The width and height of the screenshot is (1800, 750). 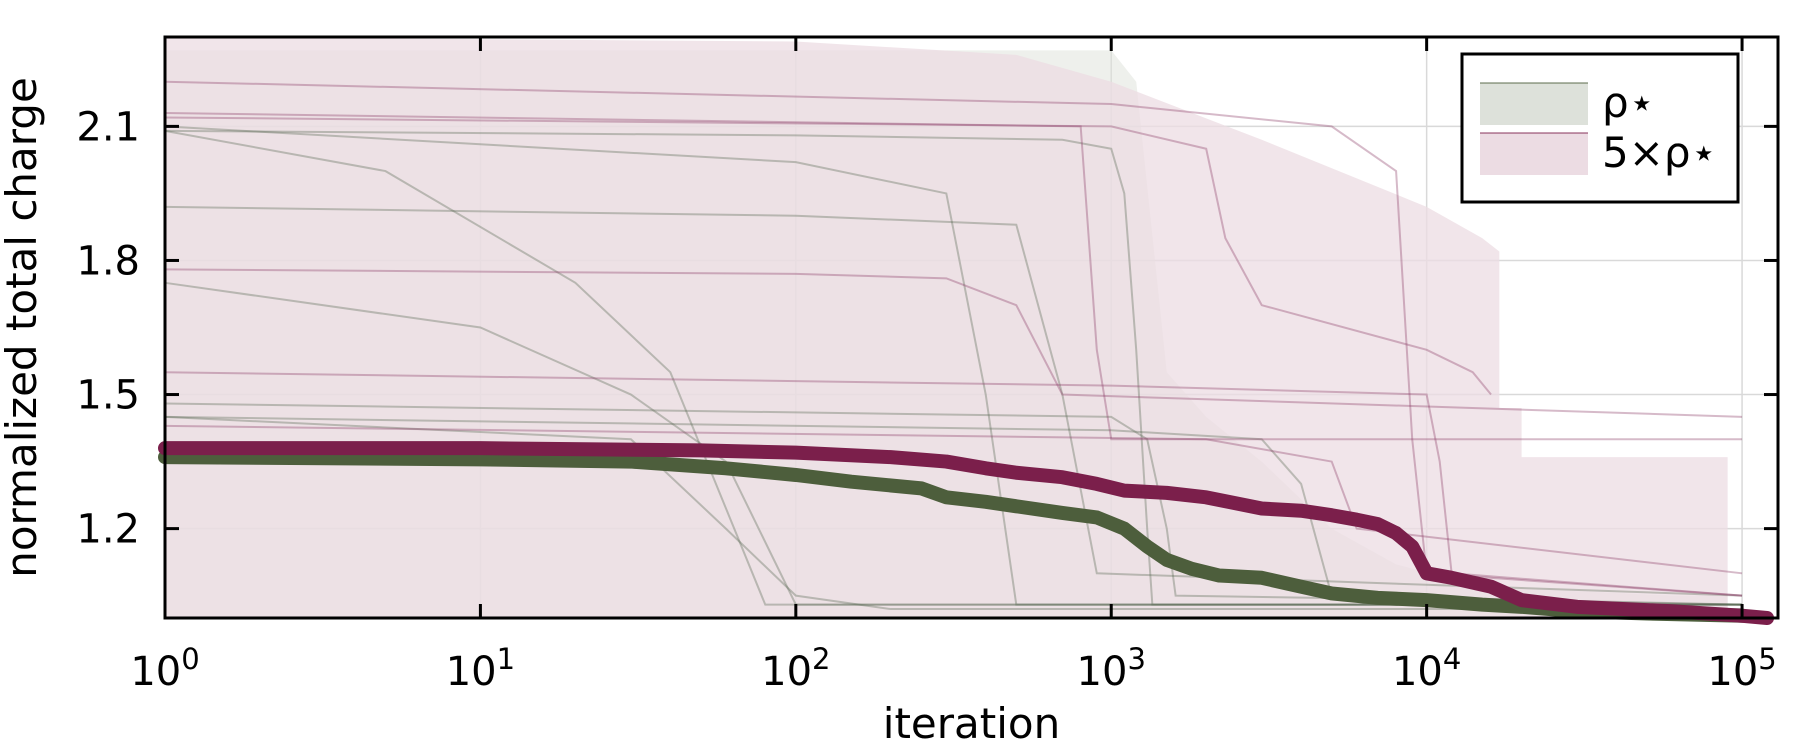 I want to click on y-tick-label: 1.8, so click(x=108, y=261).